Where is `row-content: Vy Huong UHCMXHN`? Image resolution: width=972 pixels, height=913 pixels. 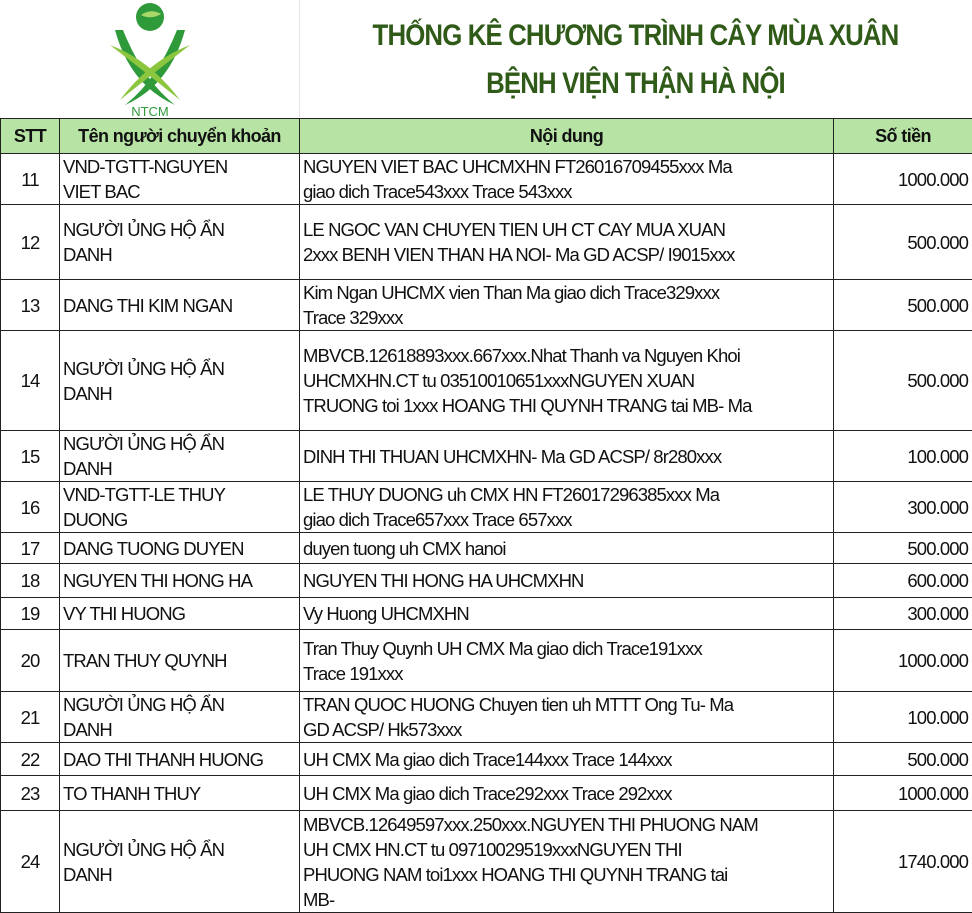
row-content: Vy Huong UHCMXHN is located at coordinates (567, 614).